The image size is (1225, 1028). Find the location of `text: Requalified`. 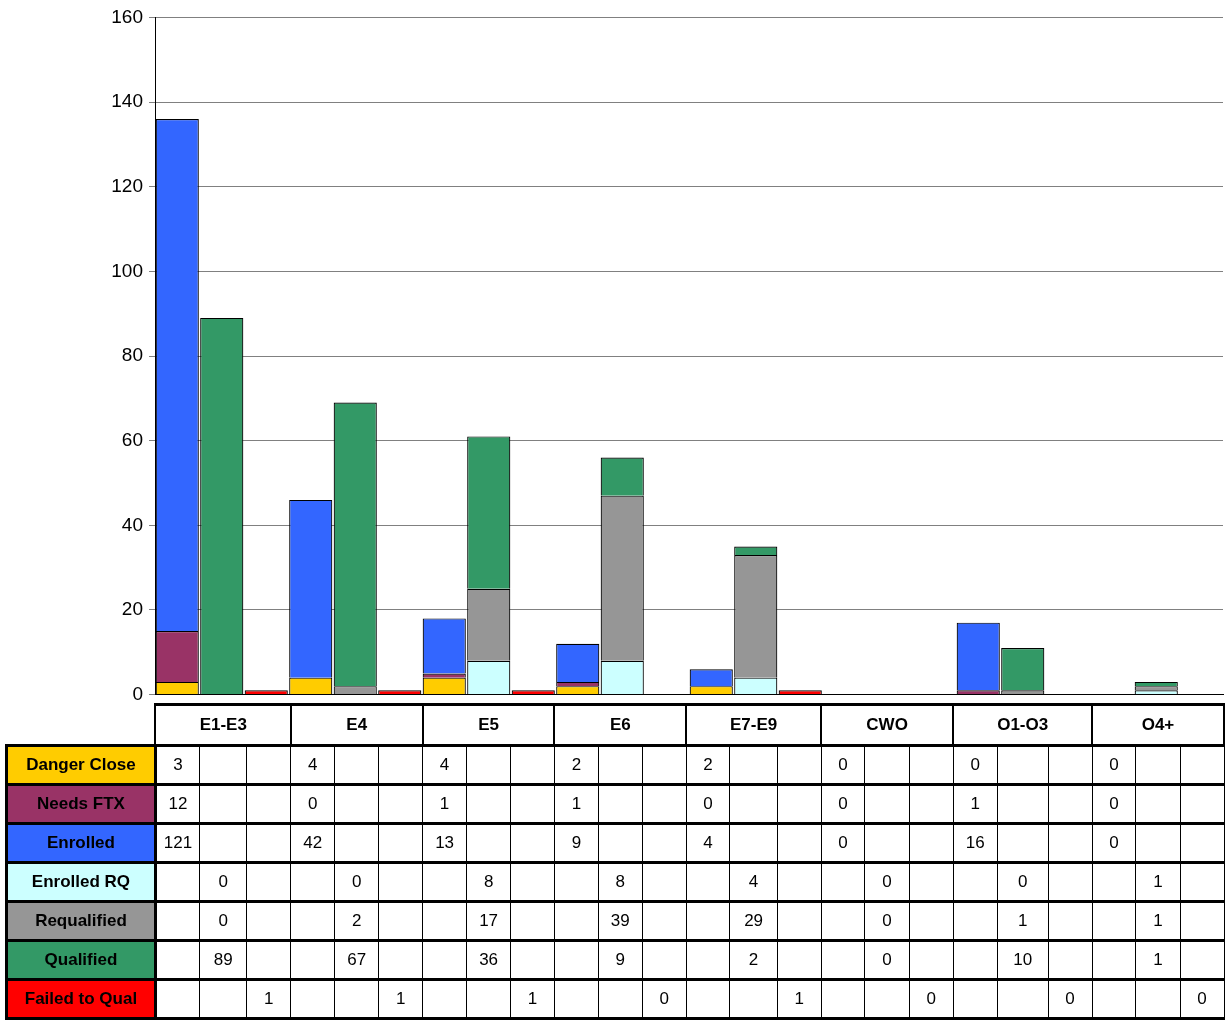

text: Requalified is located at coordinates (81, 921).